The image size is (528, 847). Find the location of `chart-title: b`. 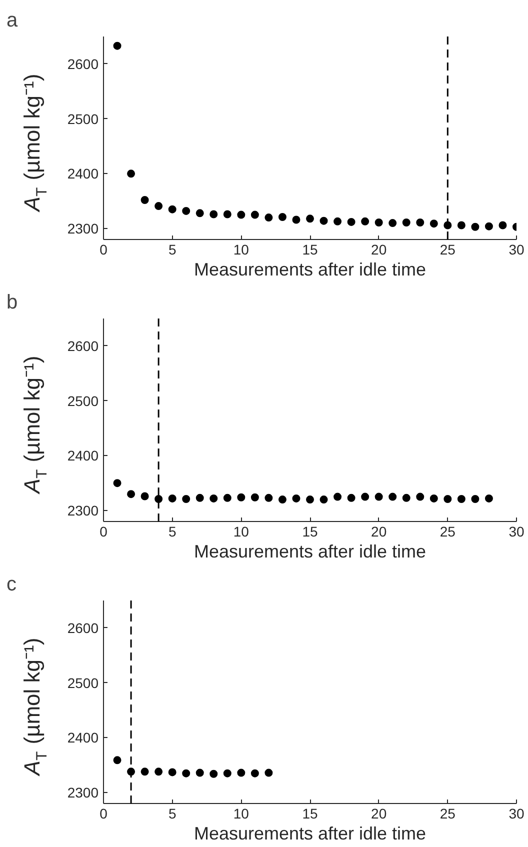

chart-title: b is located at coordinates (12, 303).